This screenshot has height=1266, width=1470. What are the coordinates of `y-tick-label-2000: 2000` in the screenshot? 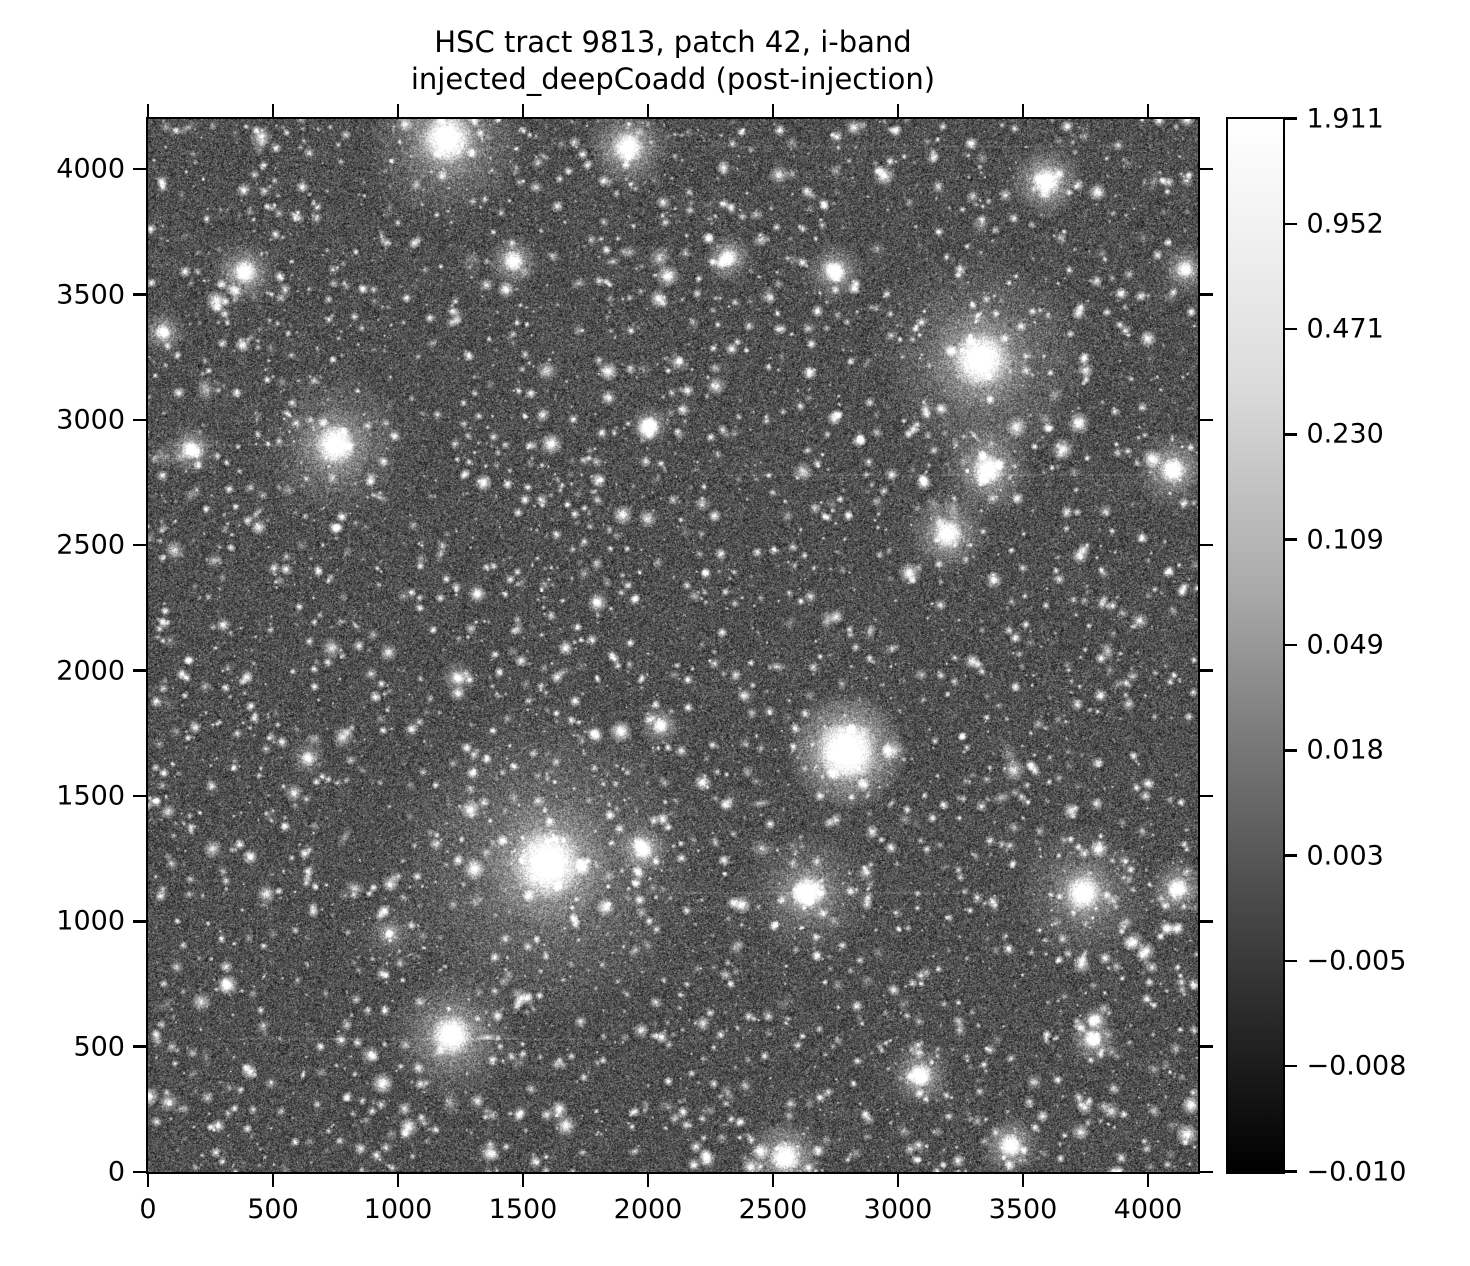 It's located at (90, 671).